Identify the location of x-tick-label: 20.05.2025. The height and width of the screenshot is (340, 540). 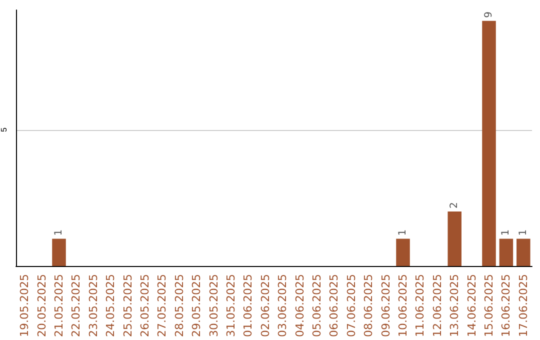
(41, 306).